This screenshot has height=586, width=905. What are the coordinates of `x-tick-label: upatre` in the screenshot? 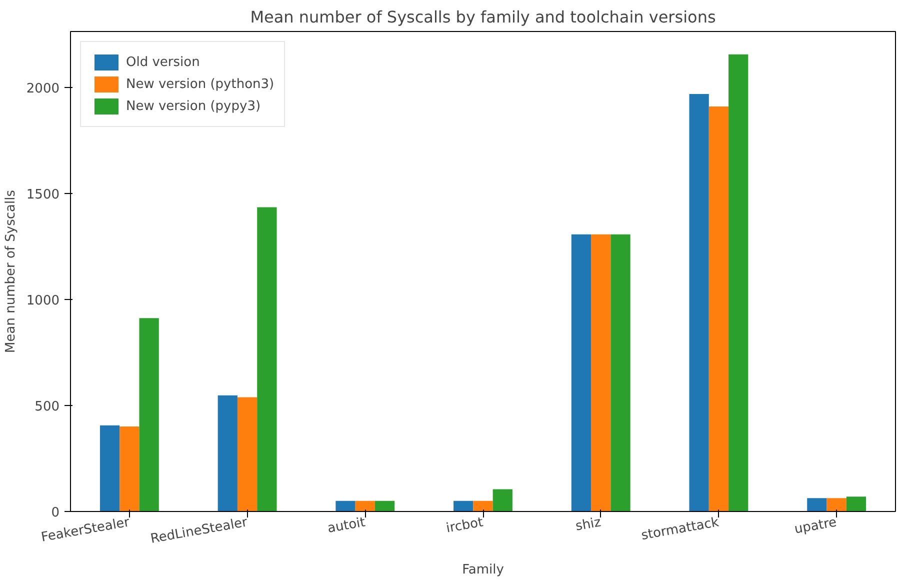 It's located at (815, 526).